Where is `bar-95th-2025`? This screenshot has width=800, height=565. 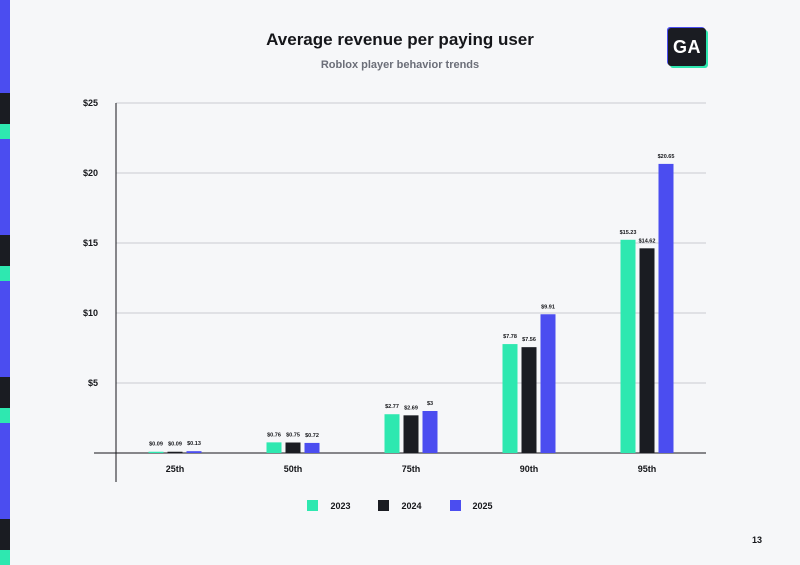
bar-95th-2025 is located at coordinates (666, 308).